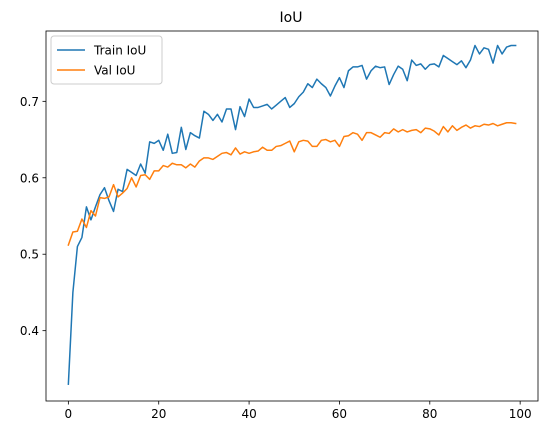 This screenshot has width=547, height=435. Describe the element at coordinates (248, 414) in the screenshot. I see `x-tick-label-2: 40` at that location.